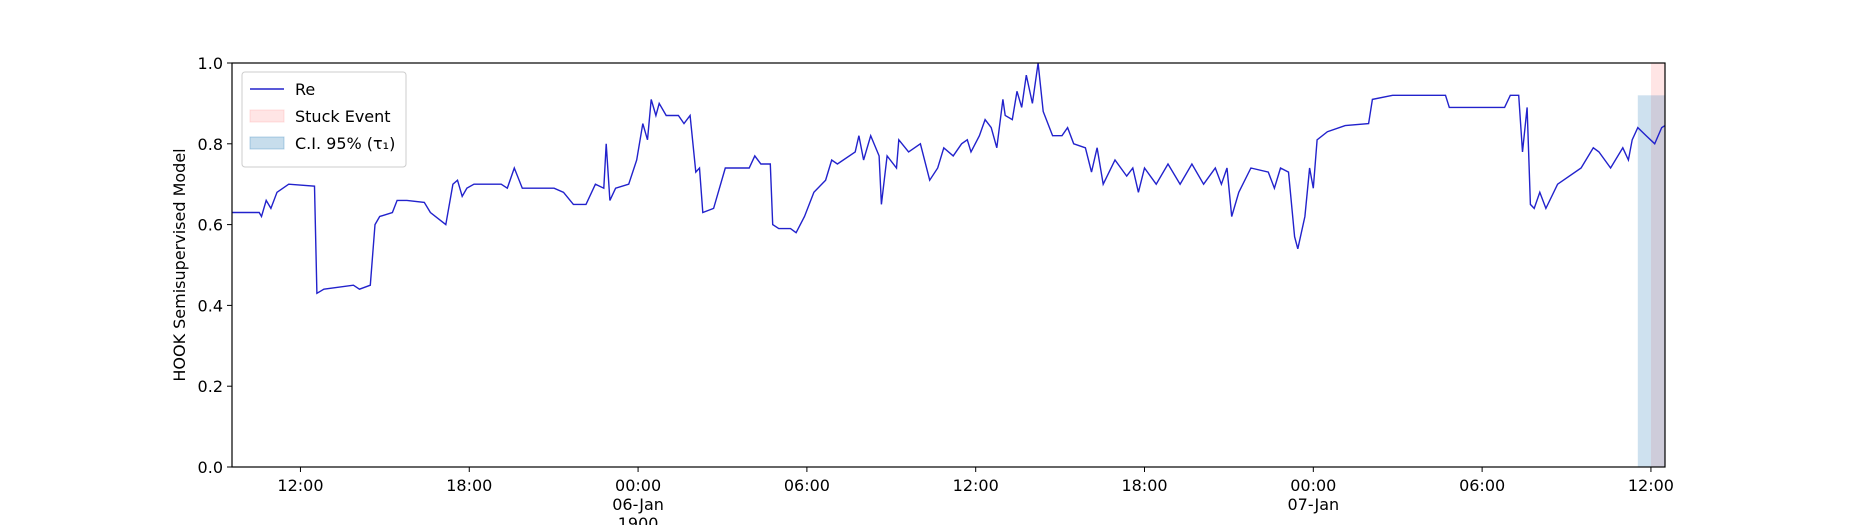  I want to click on legend-label: Stuck Event, so click(343, 116).